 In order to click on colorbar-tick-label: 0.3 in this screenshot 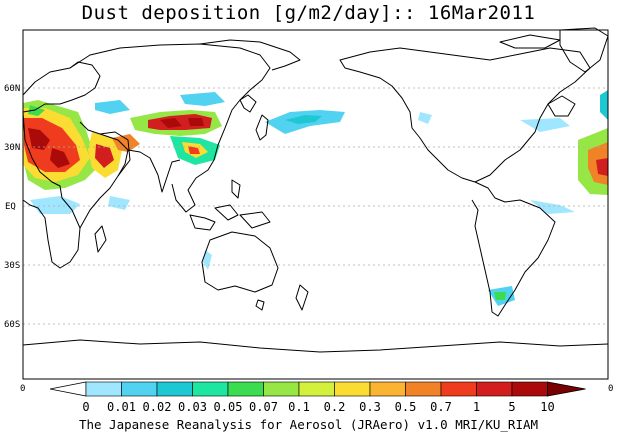, I will do `click(370, 407)`.